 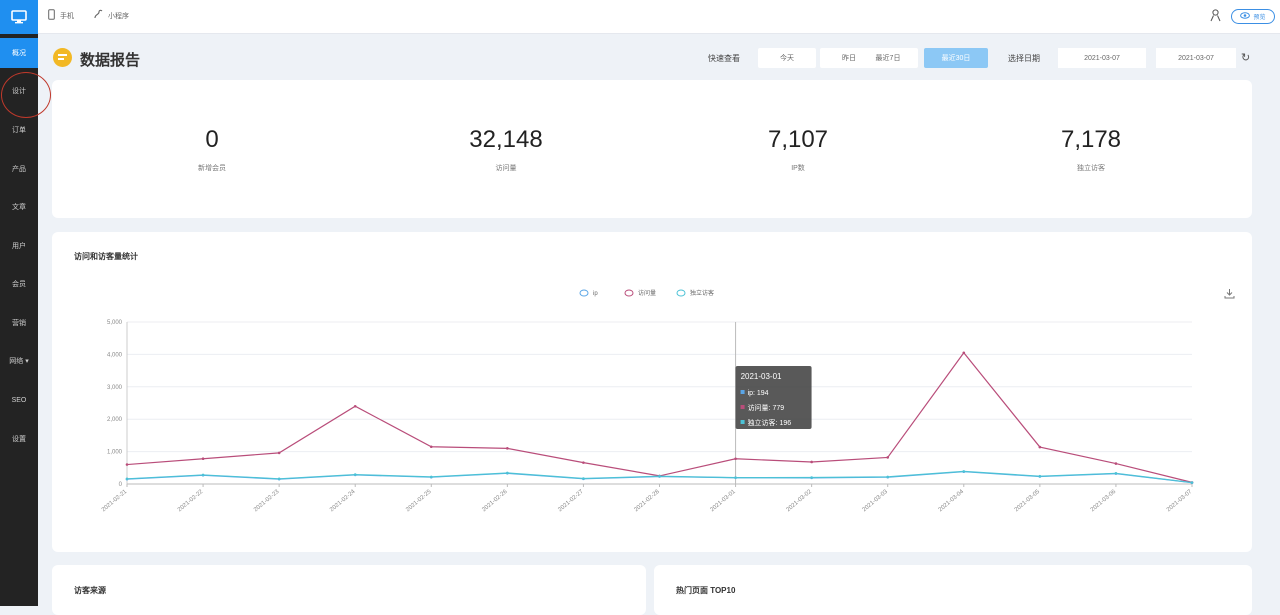 I want to click on sidebar-item: 订单, so click(x=19, y=130).